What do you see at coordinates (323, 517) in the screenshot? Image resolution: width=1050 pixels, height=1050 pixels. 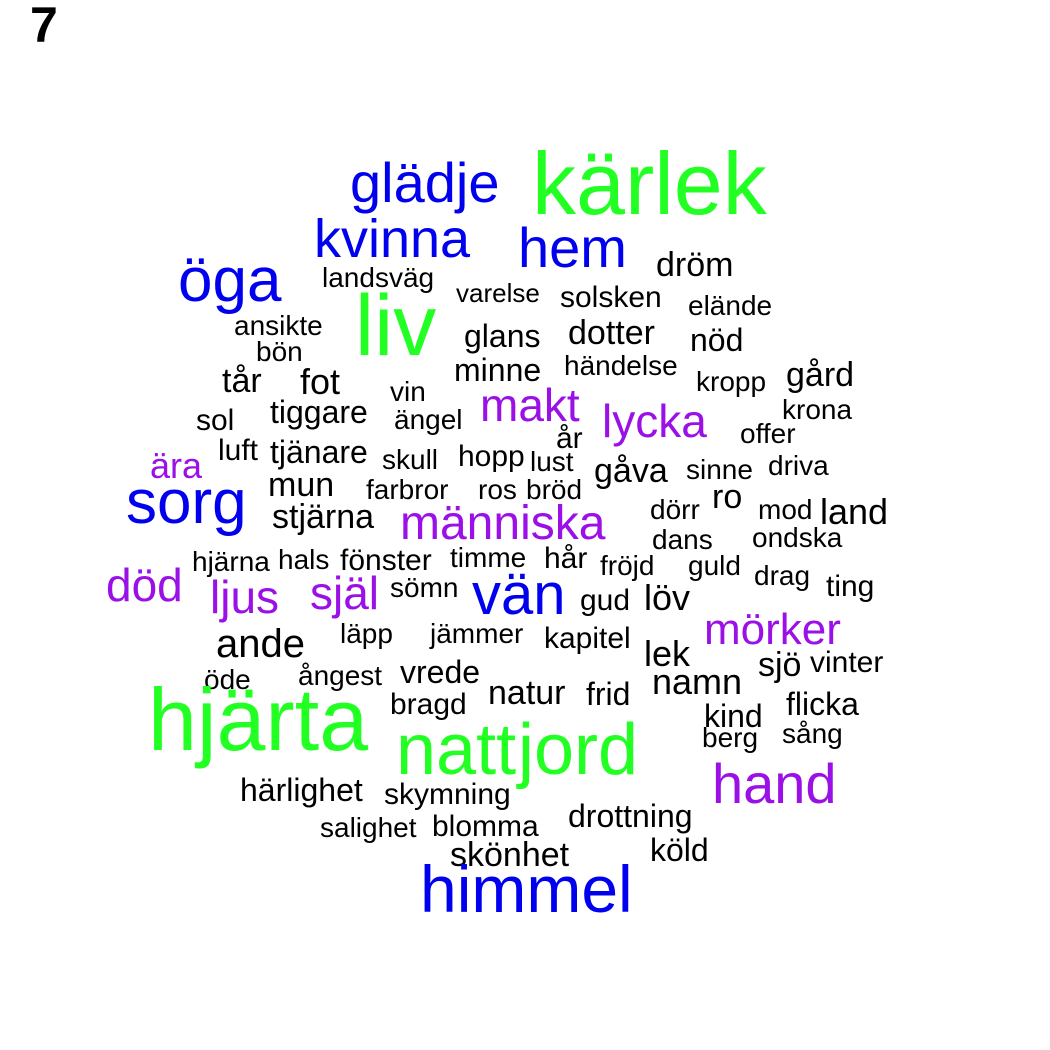 I see `cloud-word: stjärna` at bounding box center [323, 517].